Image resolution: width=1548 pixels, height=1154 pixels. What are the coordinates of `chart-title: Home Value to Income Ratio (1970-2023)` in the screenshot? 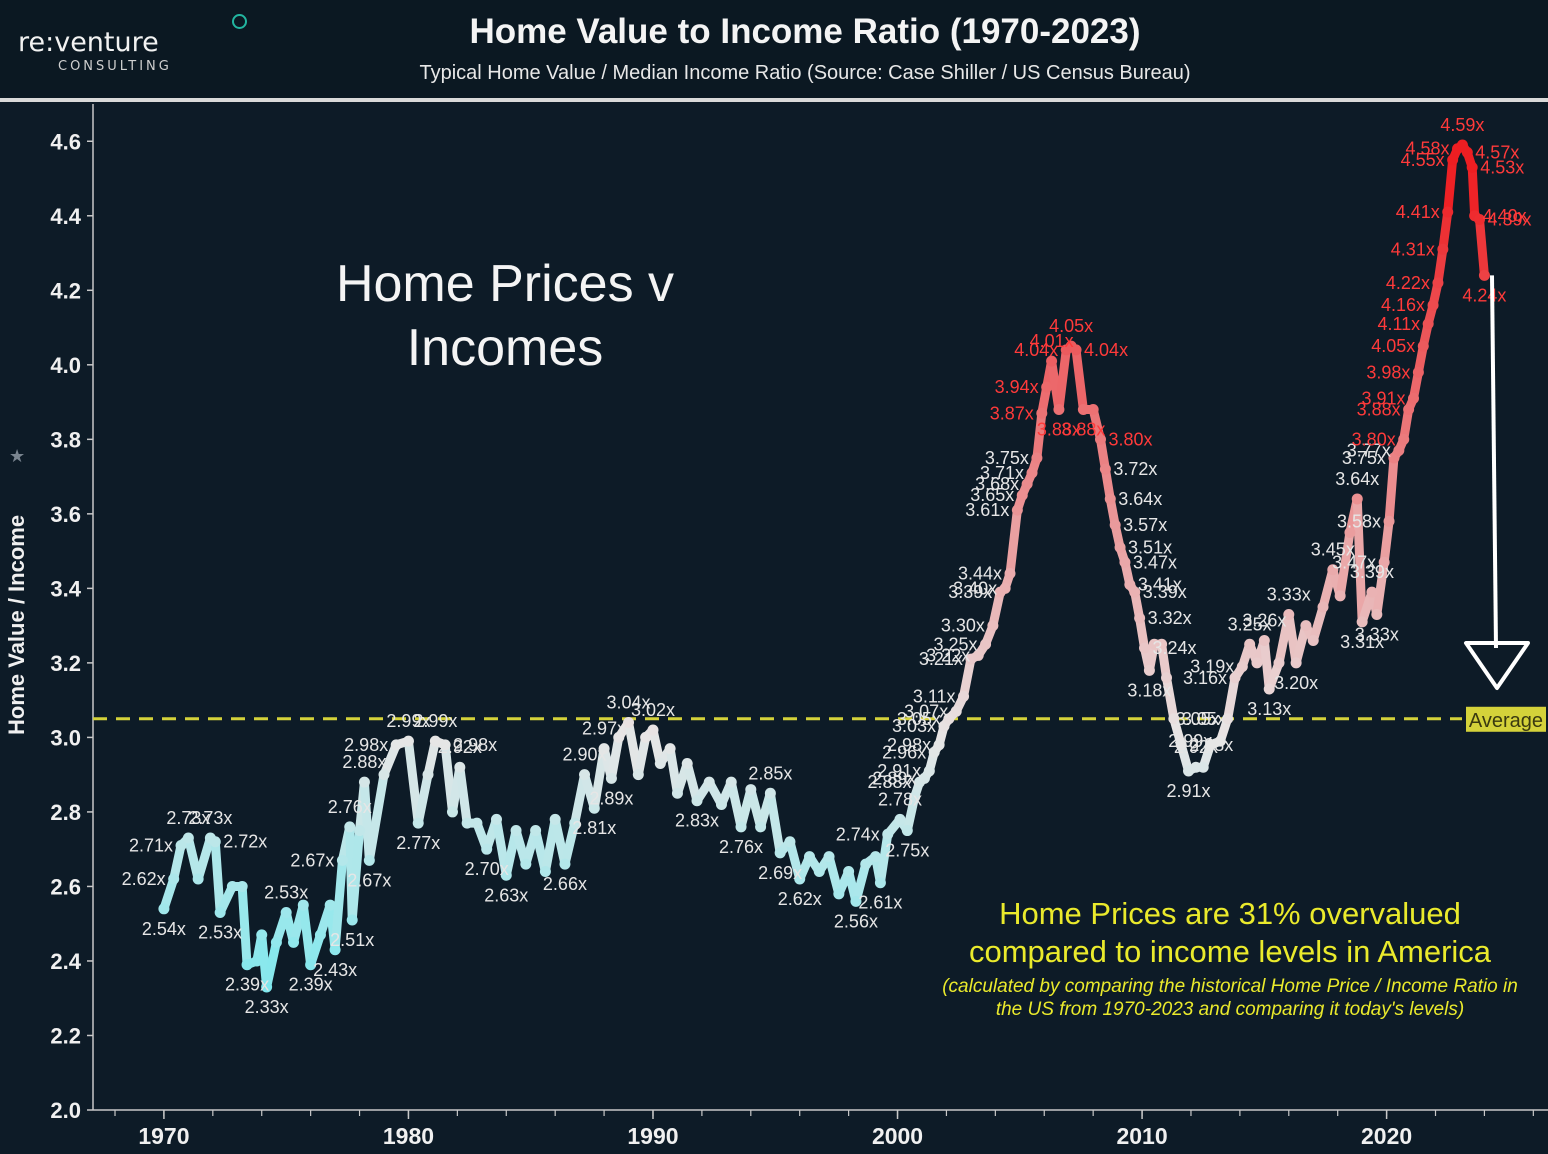 It's located at (805, 31).